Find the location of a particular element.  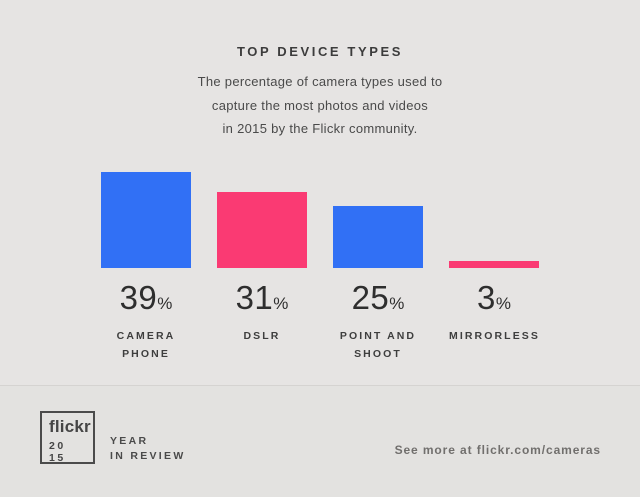

bar-camera-phone is located at coordinates (146, 220).